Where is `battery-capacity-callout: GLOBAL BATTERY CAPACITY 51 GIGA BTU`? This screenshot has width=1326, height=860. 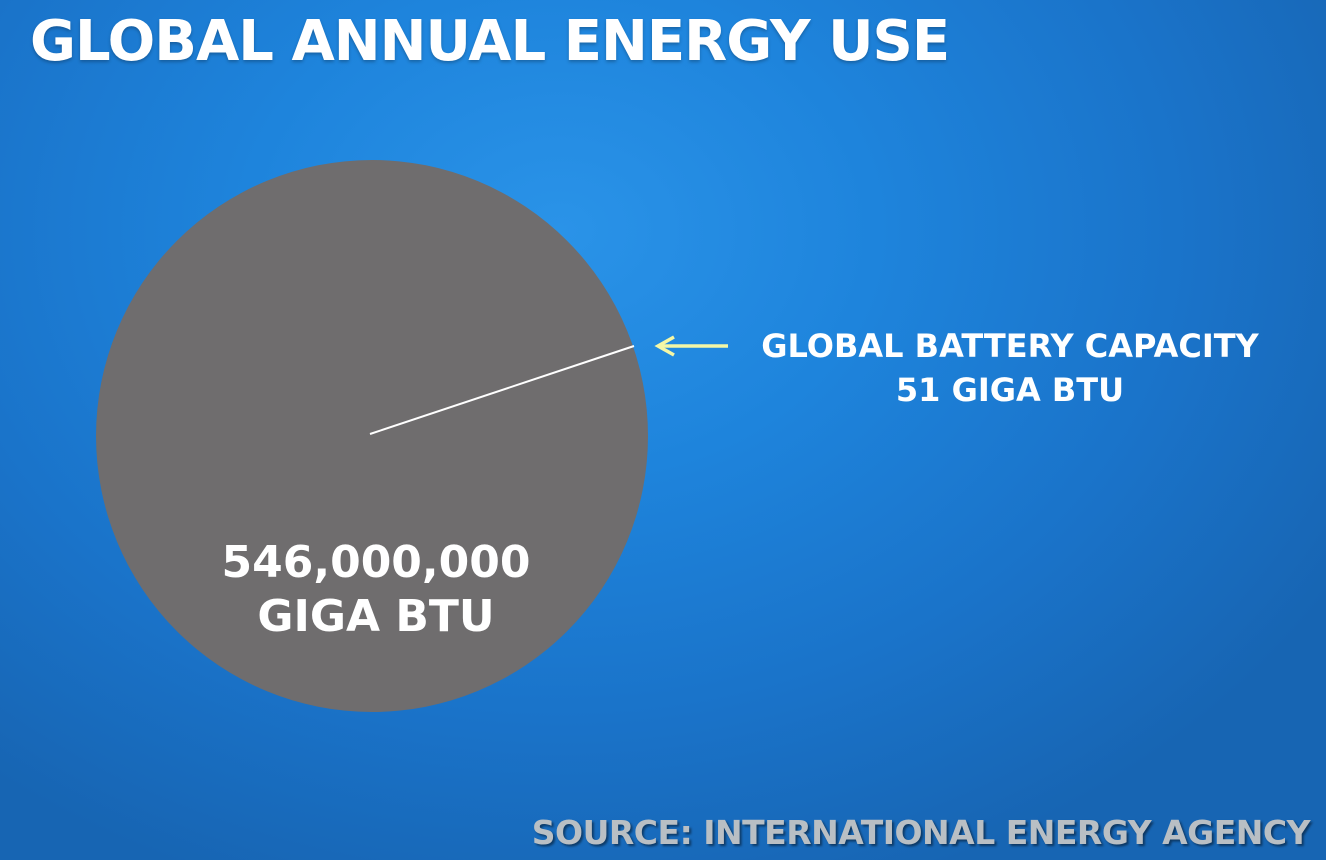
battery-capacity-callout: GLOBAL BATTERY CAPACITY 51 GIGA BTU is located at coordinates (1010, 368).